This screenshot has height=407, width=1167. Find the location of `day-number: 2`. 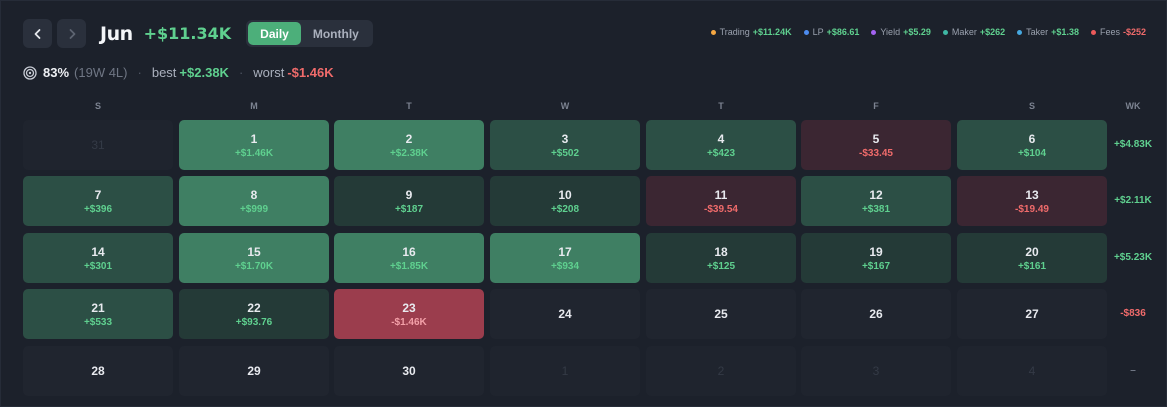

day-number: 2 is located at coordinates (409, 138).